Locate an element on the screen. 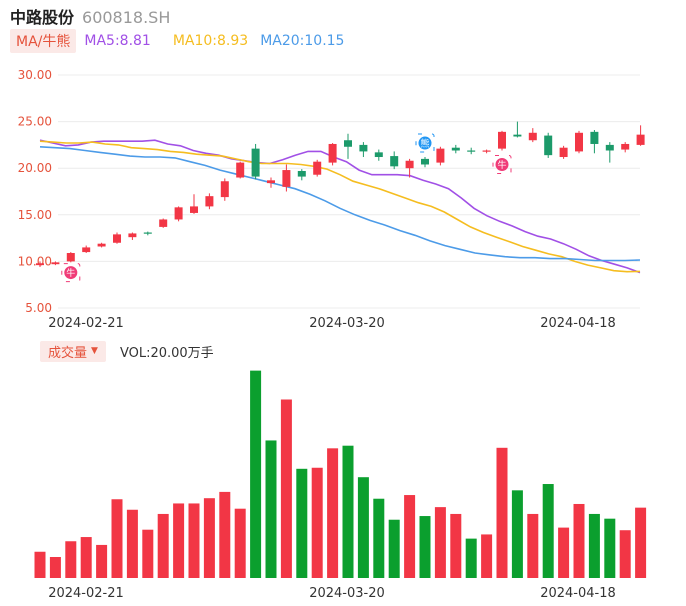 Image resolution: width=686 pixels, height=606 pixels. ma-type-selector: MA/牛熊 is located at coordinates (43, 41).